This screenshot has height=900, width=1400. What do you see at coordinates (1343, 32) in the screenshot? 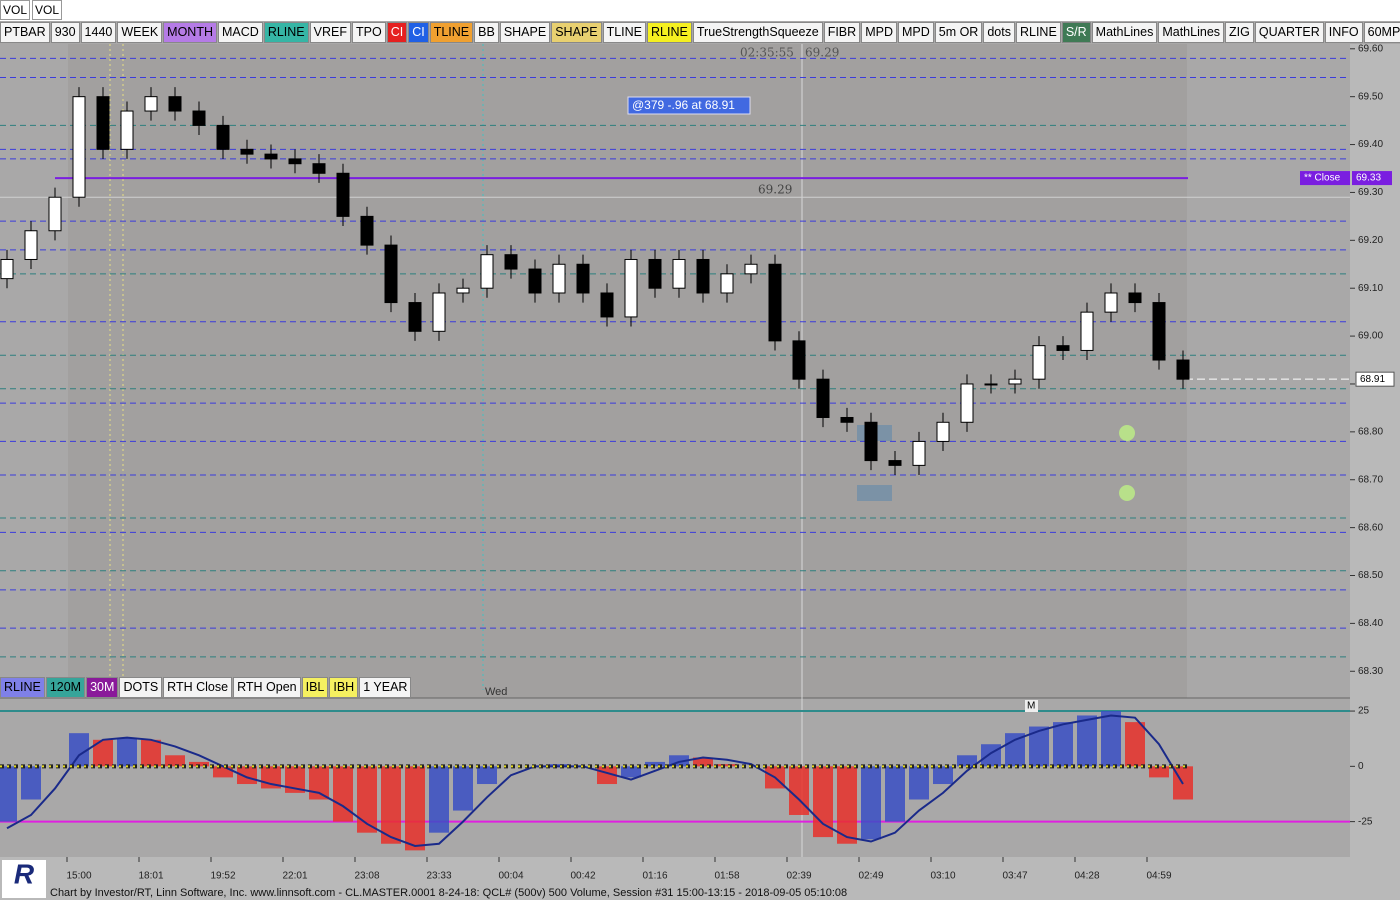
I see `toolbar-button: INFO` at bounding box center [1343, 32].